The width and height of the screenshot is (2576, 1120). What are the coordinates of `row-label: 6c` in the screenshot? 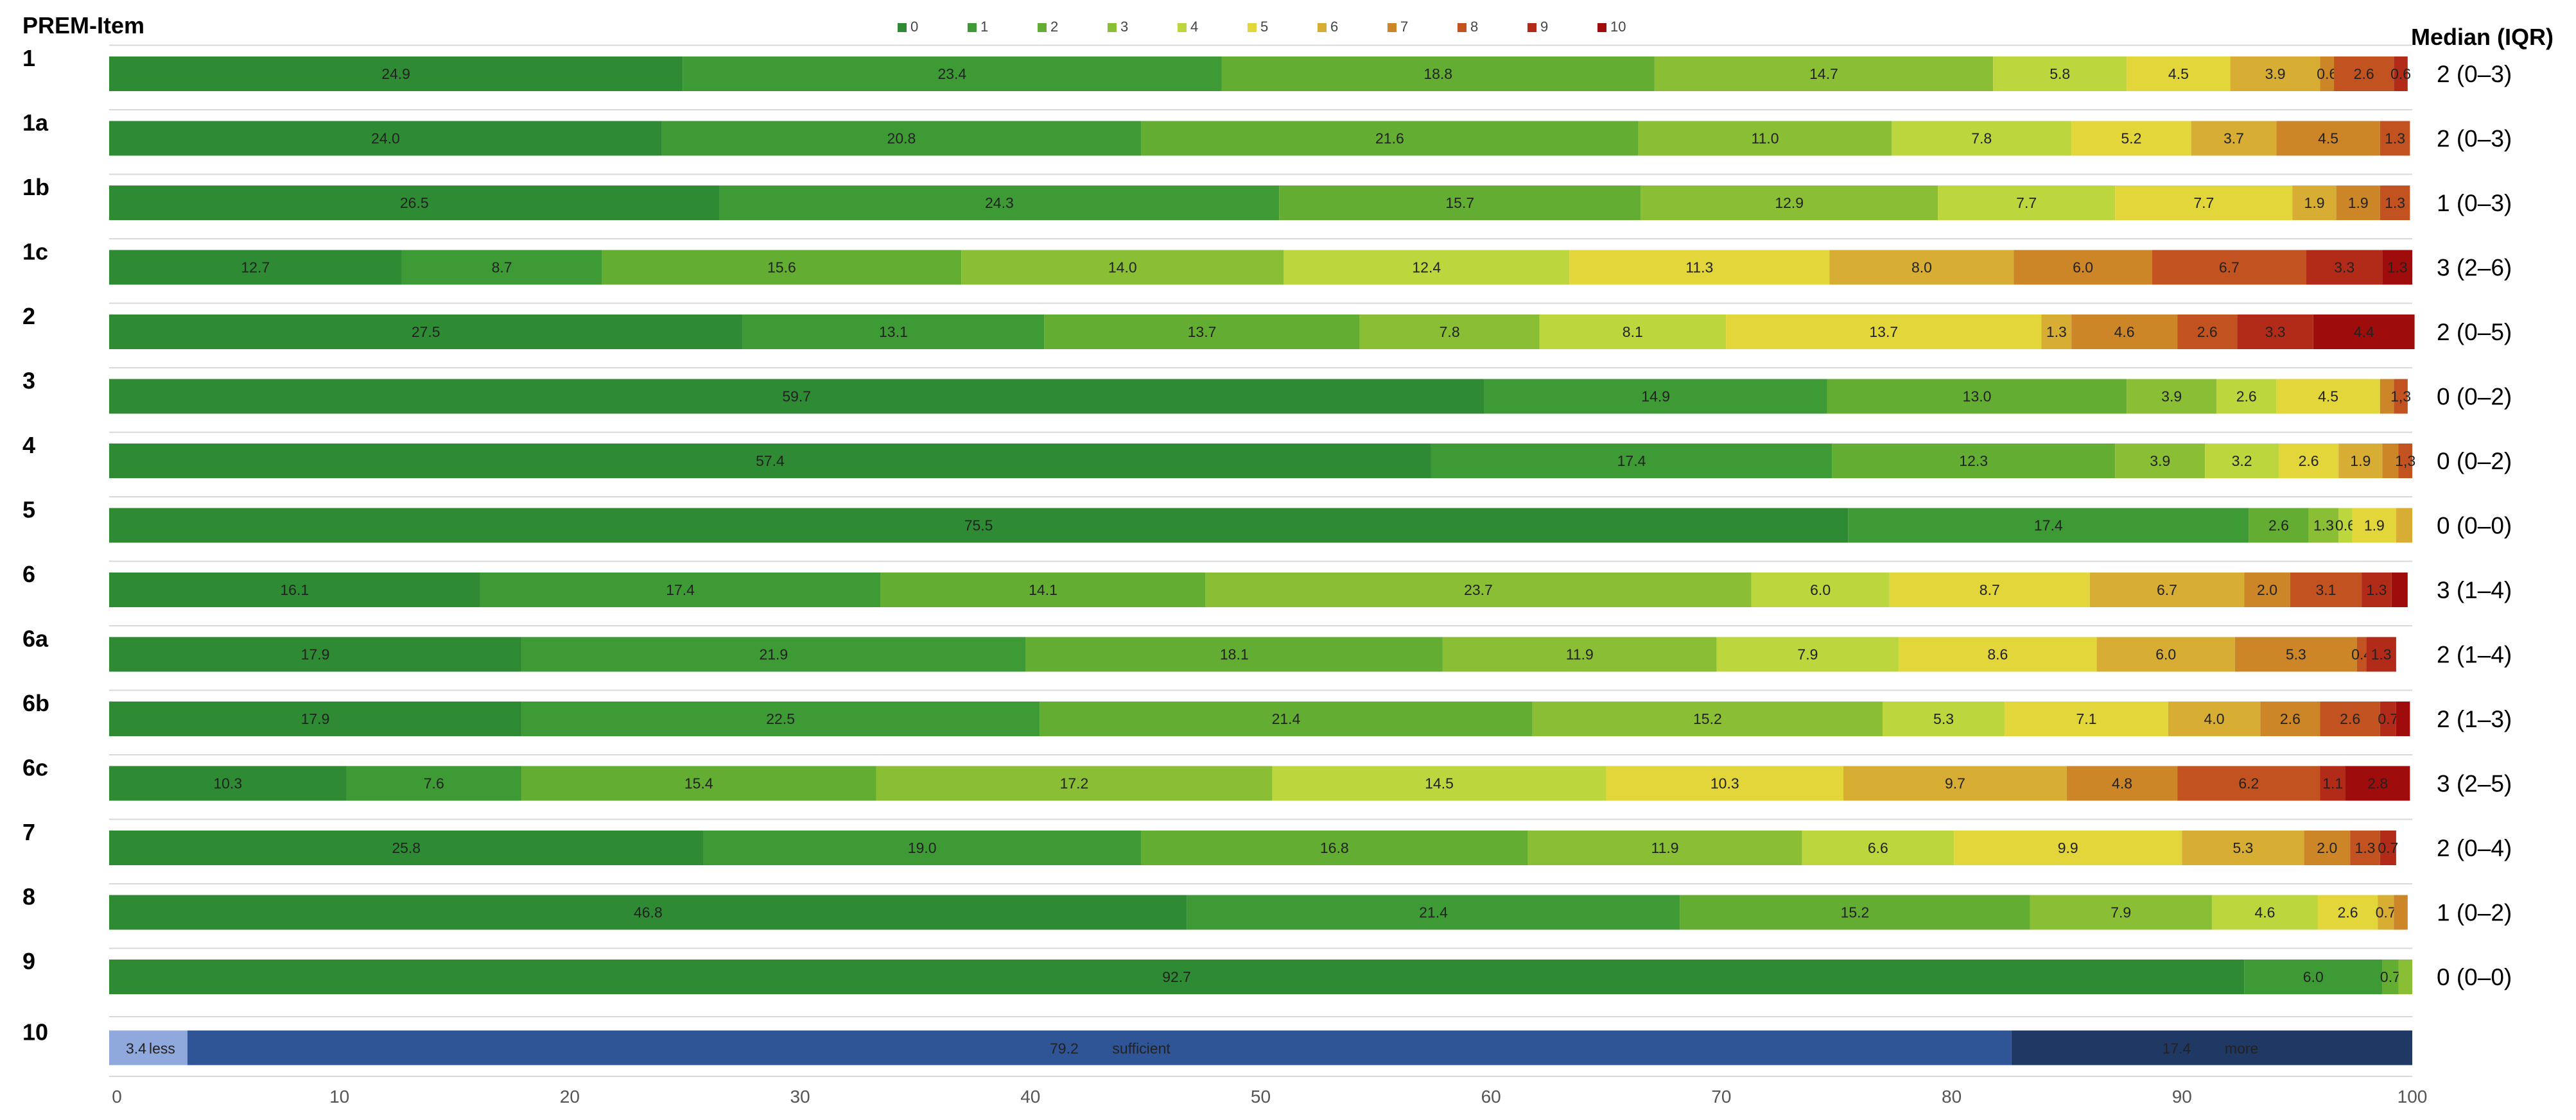 It's located at (35, 768).